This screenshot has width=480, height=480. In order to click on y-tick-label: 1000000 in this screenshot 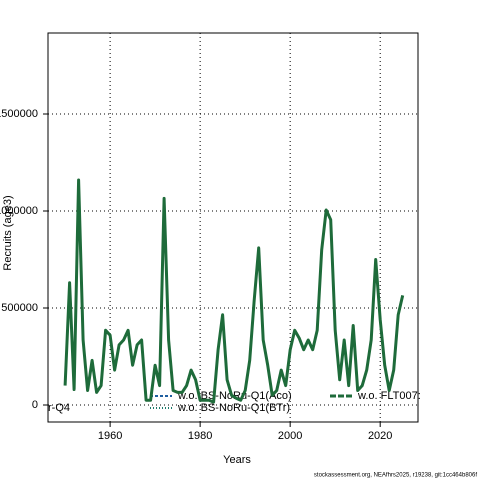, I will do `click(19, 211)`.